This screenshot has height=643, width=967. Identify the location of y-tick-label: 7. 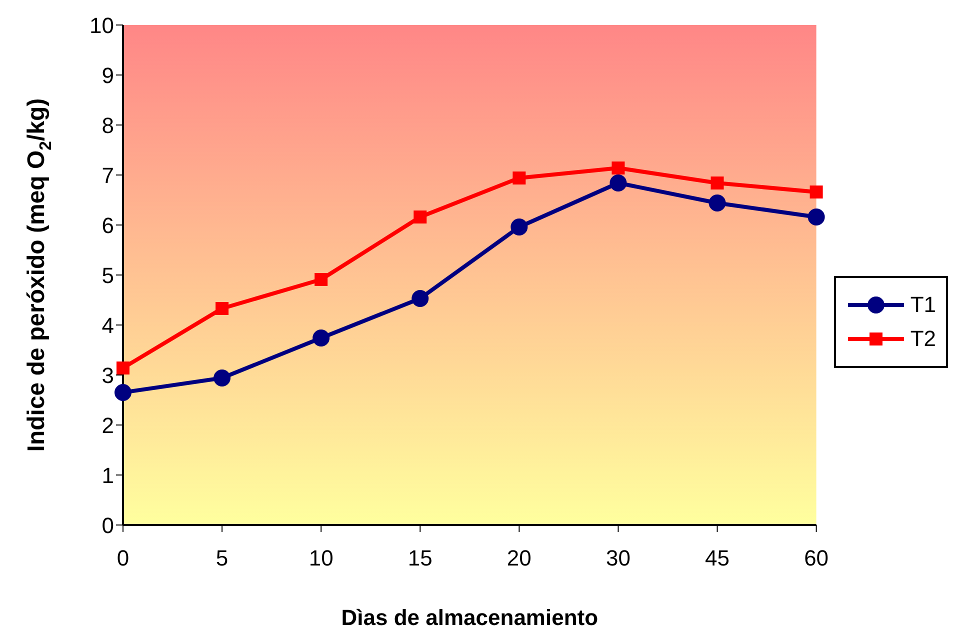
(108, 175).